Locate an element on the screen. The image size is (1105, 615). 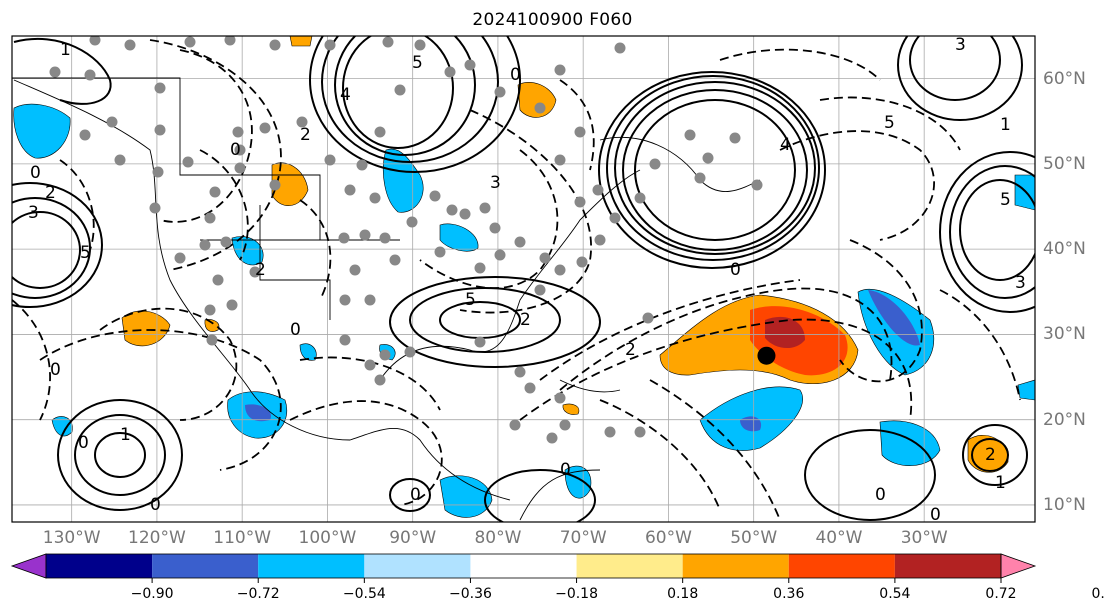
longitude-label: 110°W is located at coordinates (242, 538).